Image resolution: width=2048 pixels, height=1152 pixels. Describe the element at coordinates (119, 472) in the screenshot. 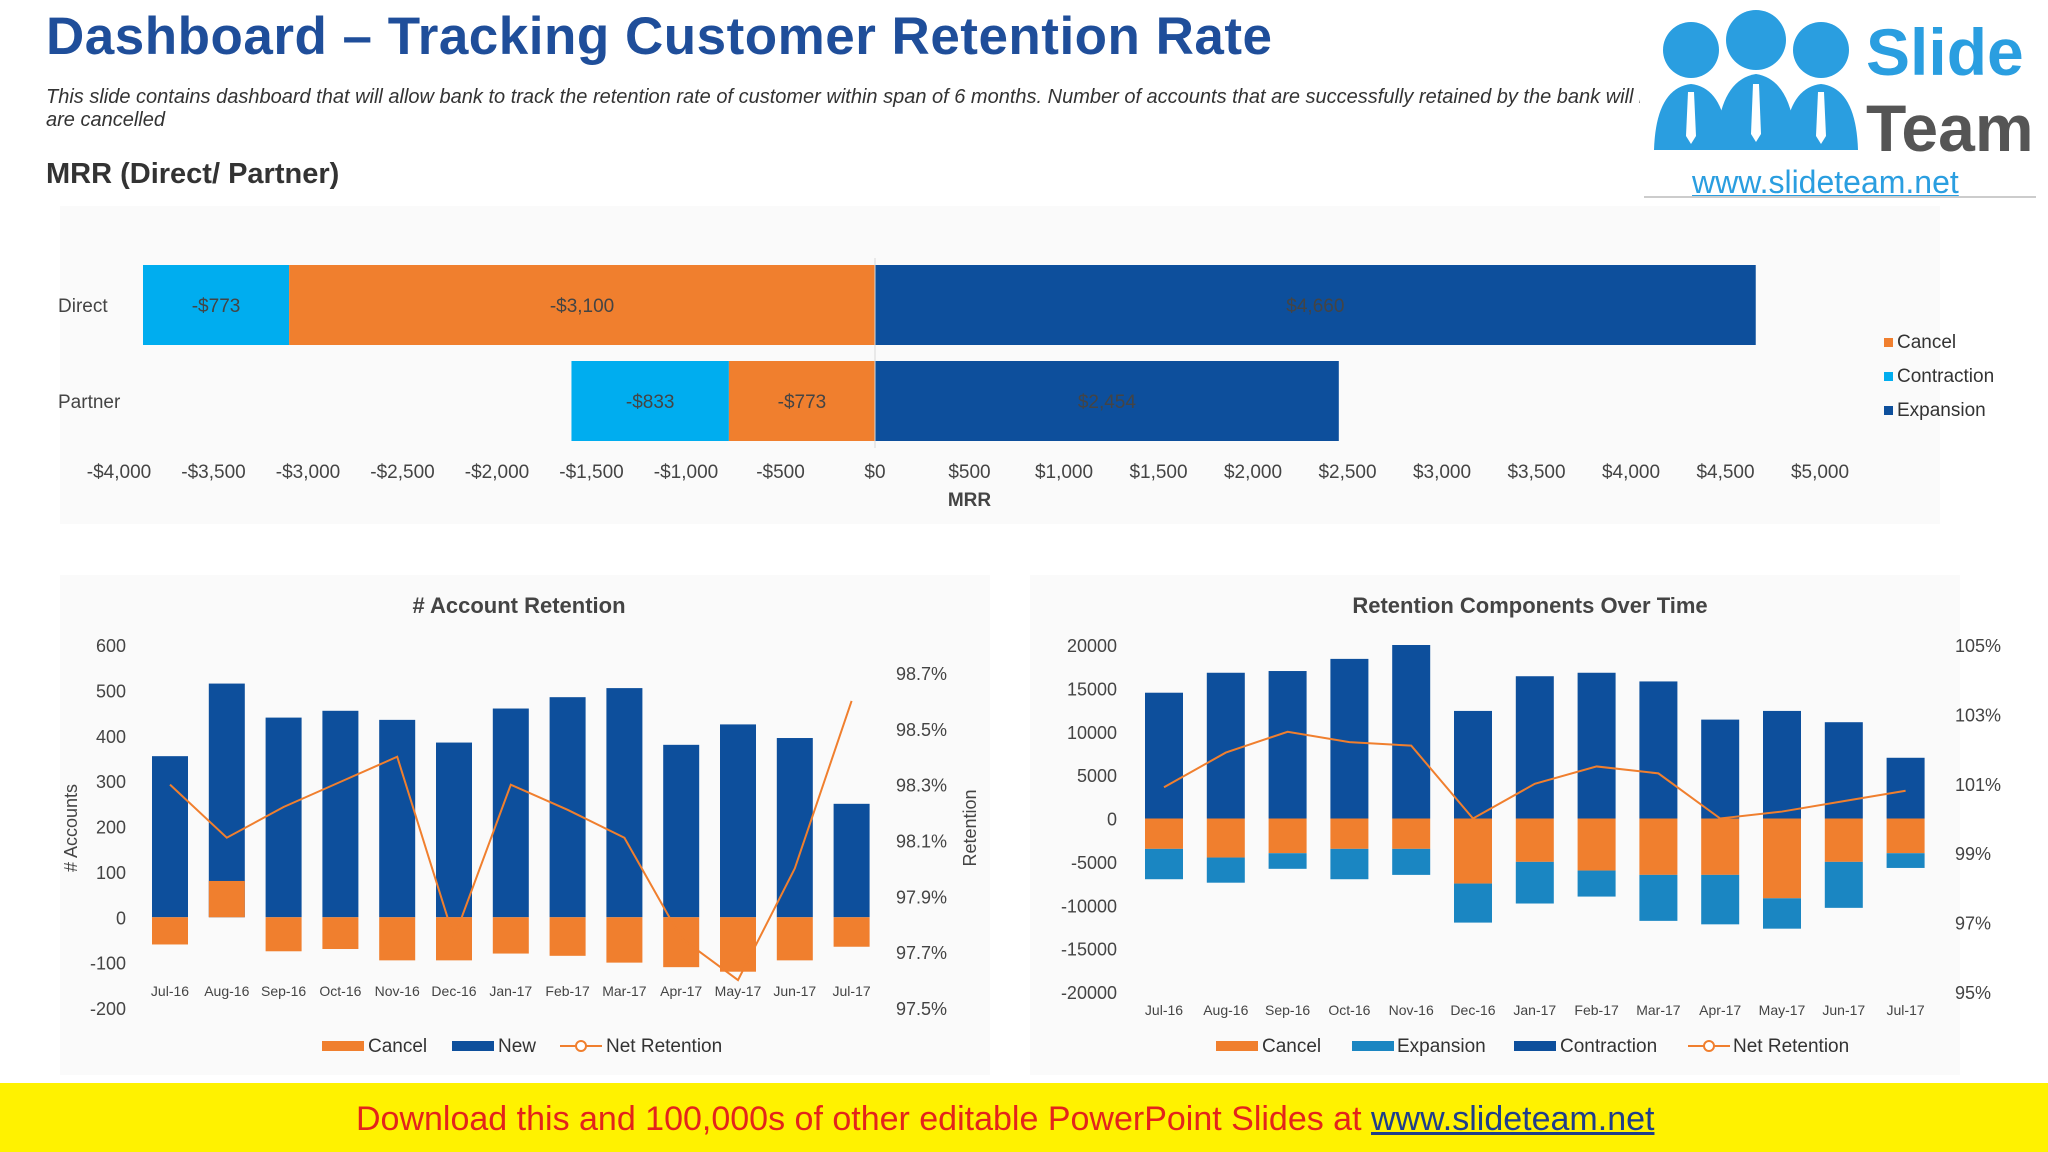

I see `x-tick-label: -$4,000` at that location.